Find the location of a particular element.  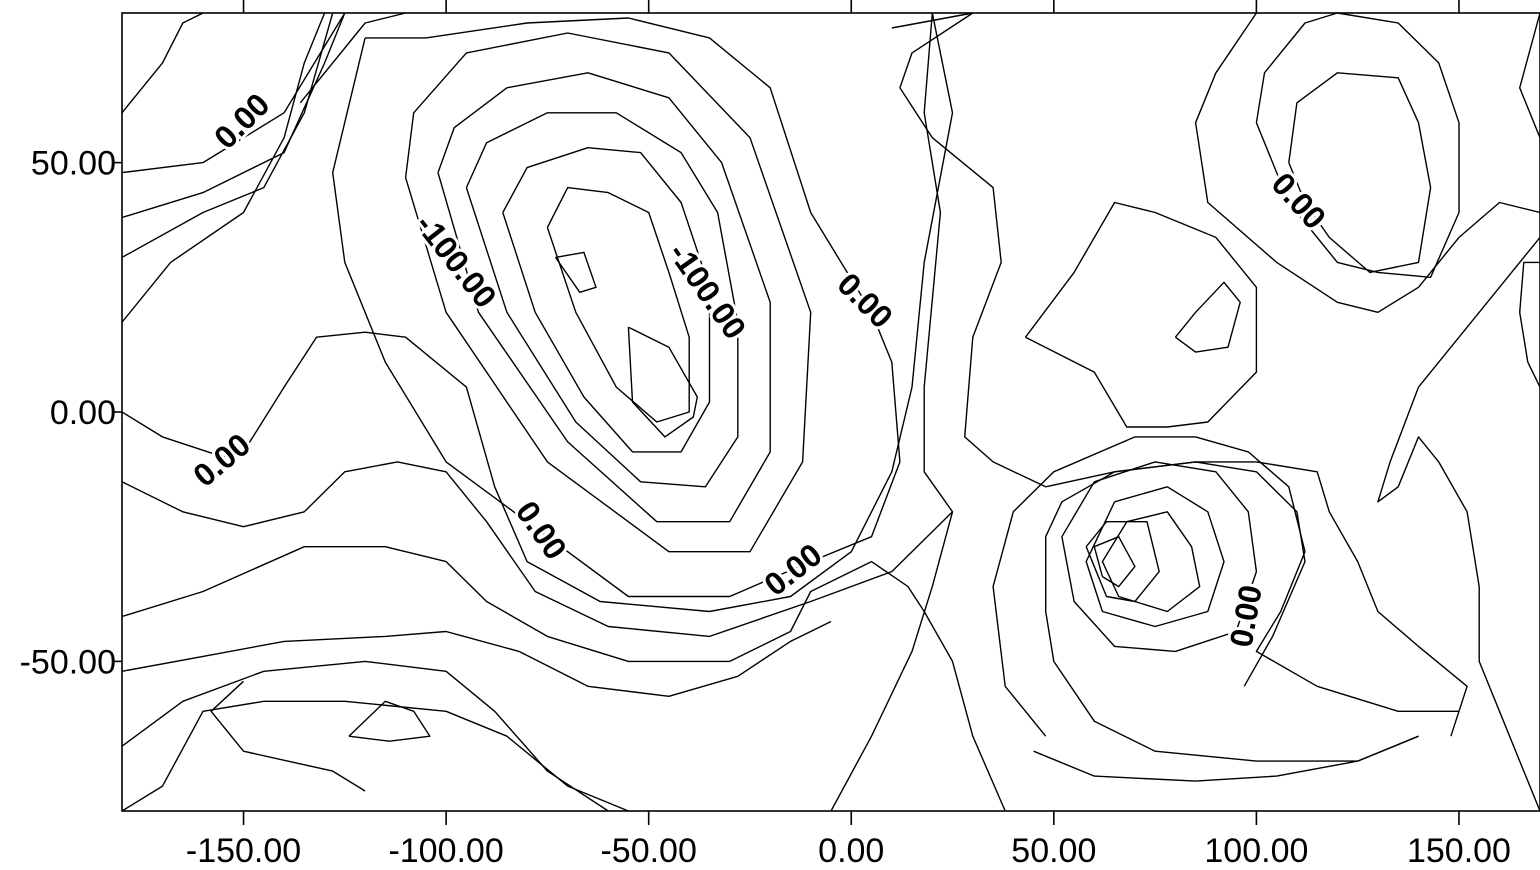

x-tick-label: -100.00 is located at coordinates (445, 851).